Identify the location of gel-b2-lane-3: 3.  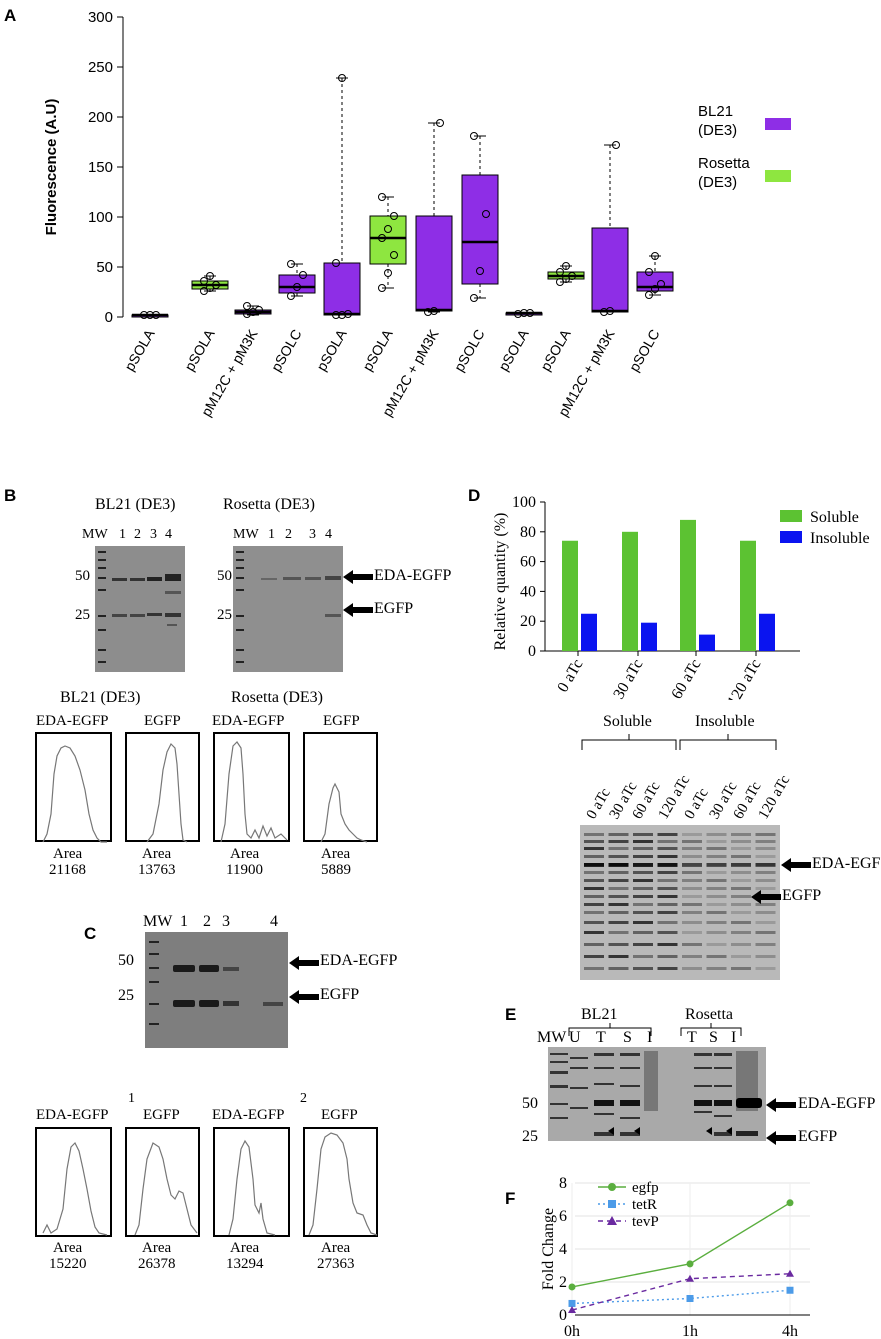
(312, 534).